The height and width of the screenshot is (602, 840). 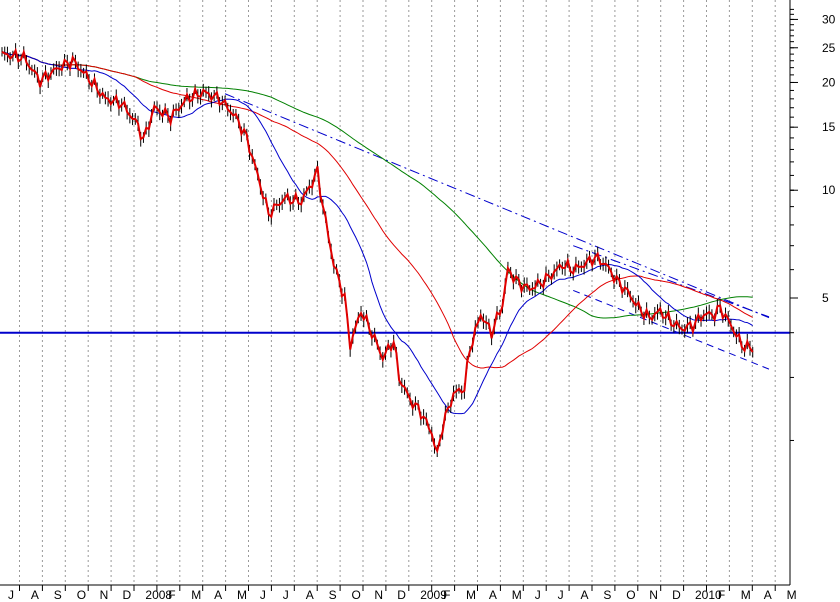 What do you see at coordinates (433, 595) in the screenshot?
I see `x-tick-label: 2009` at bounding box center [433, 595].